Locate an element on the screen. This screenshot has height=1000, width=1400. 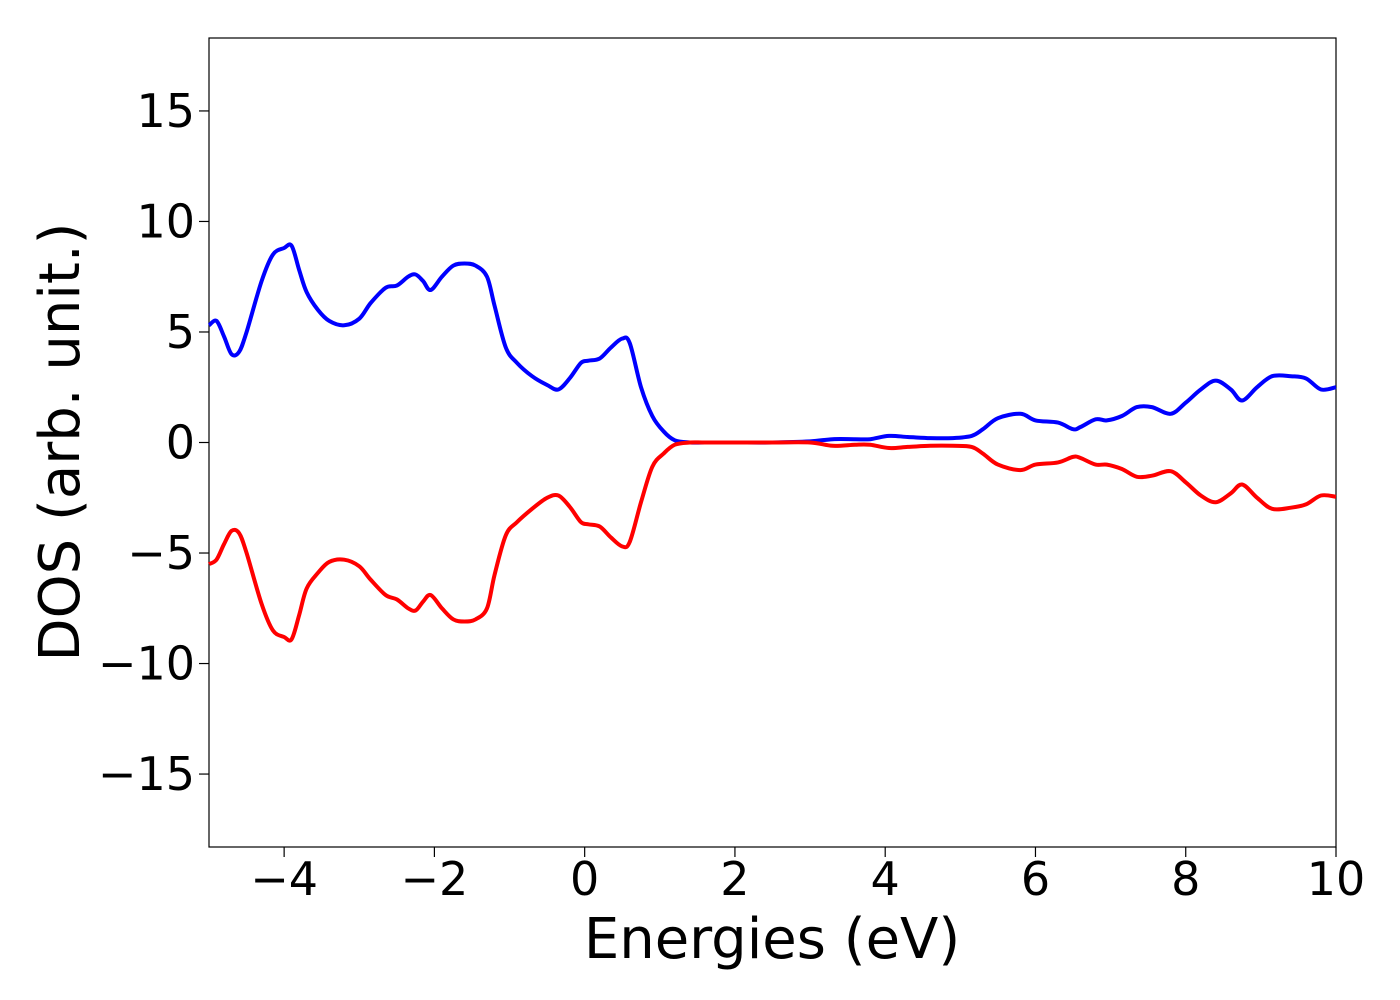
y-tick-label: 0 is located at coordinates (180, 443).